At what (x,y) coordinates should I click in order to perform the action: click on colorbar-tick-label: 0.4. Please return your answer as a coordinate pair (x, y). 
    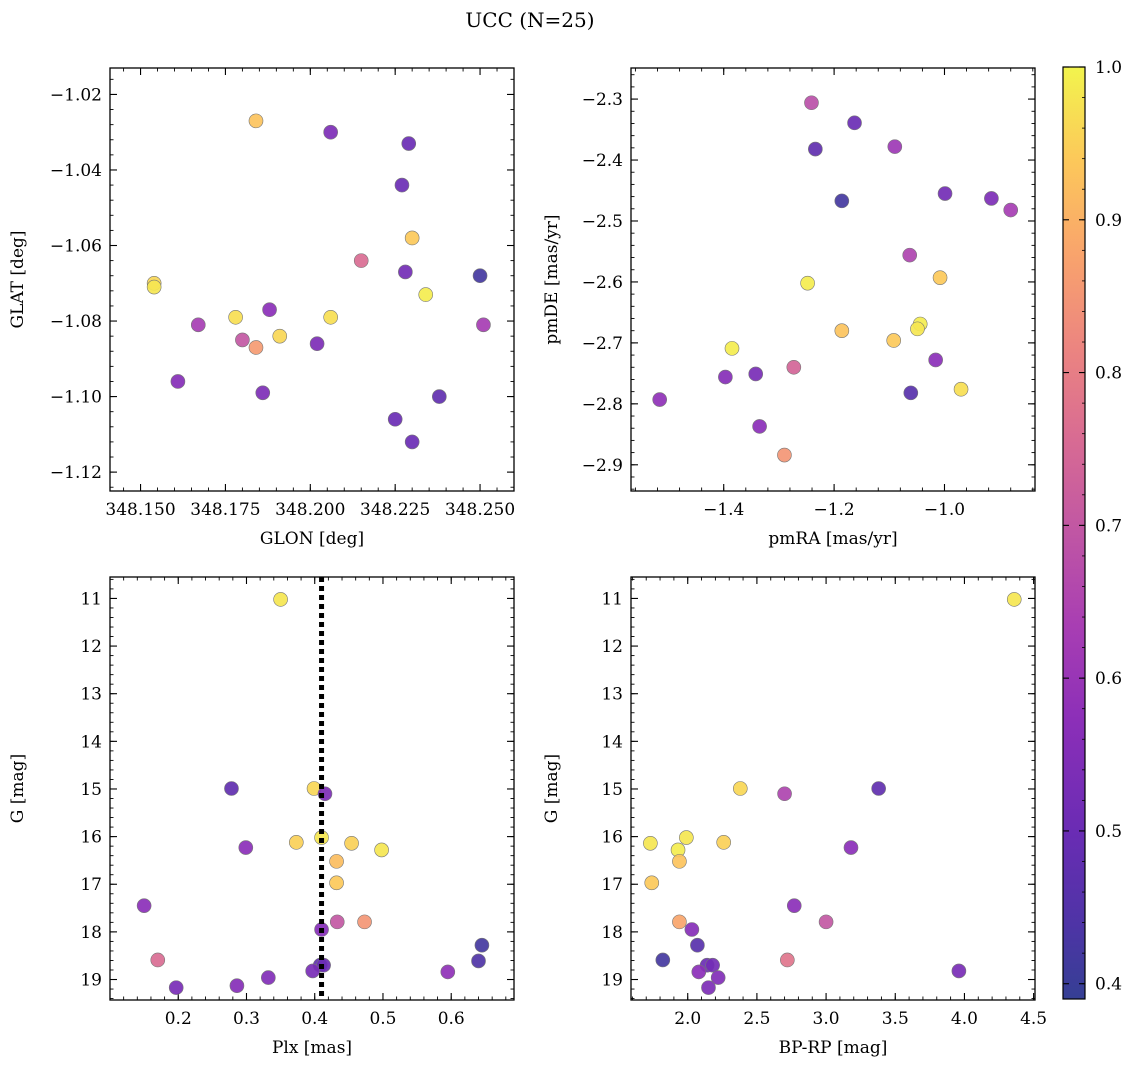
    Looking at the image, I should click on (1108, 985).